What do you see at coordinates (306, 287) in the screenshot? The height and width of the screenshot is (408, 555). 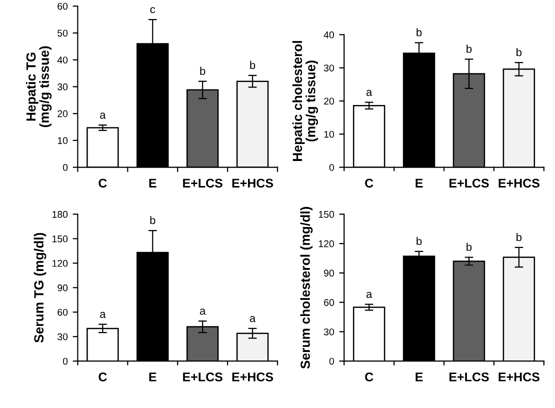 I see `y-axis-title: Serum cholesterol (mg/dl)` at bounding box center [306, 287].